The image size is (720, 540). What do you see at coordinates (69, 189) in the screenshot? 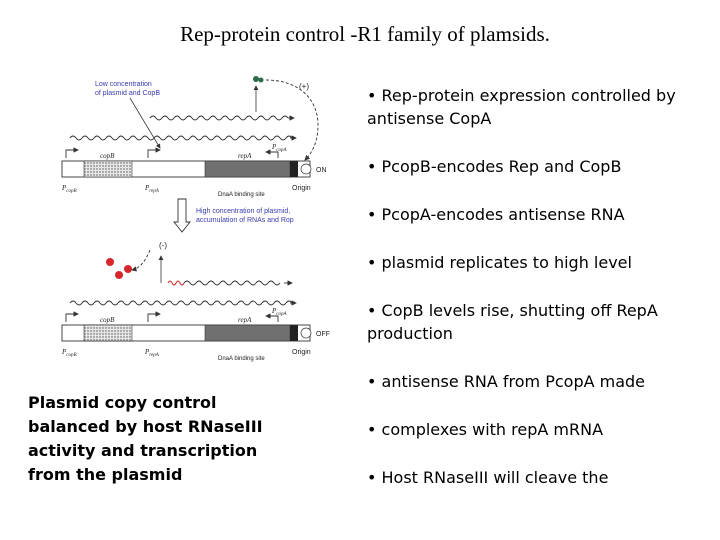
I see `pcopb-label-top: PcopB` at bounding box center [69, 189].